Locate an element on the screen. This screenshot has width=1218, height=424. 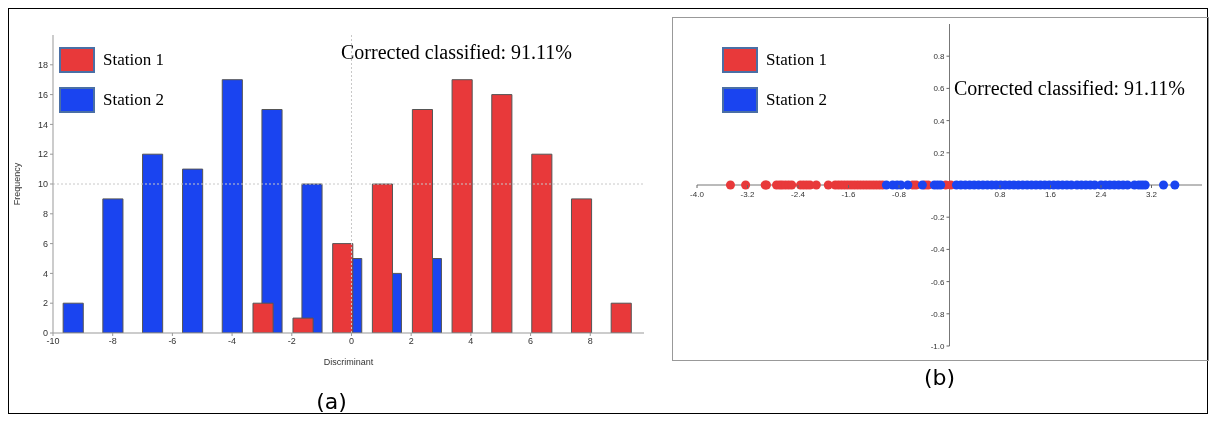
text: (b) is located at coordinates (939, 377).